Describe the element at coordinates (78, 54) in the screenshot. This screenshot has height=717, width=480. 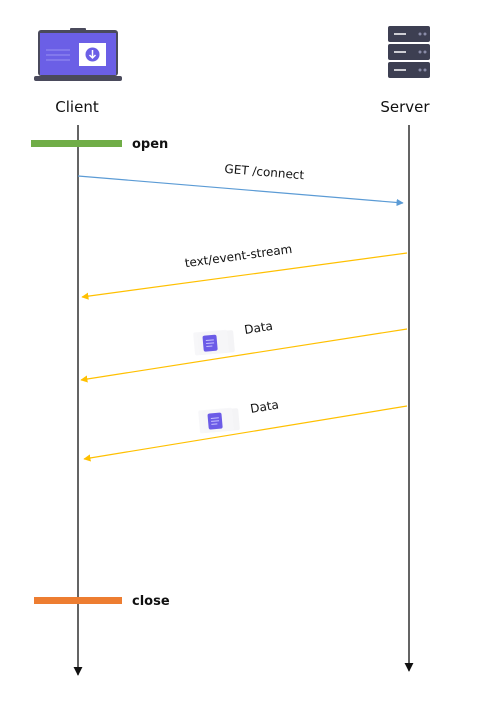
I see `laptop-icon` at that location.